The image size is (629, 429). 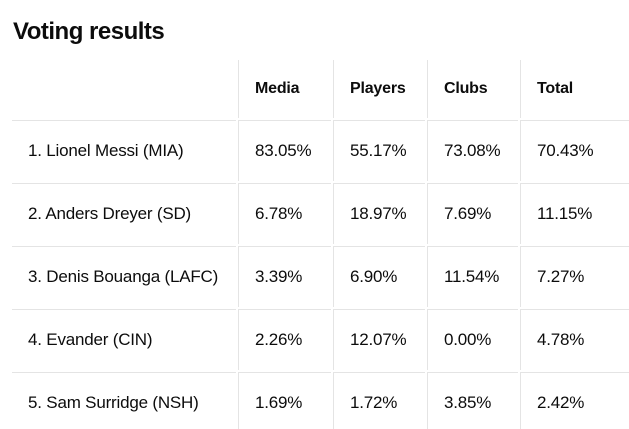 I want to click on cell-total: 7.27%, so click(x=574, y=276).